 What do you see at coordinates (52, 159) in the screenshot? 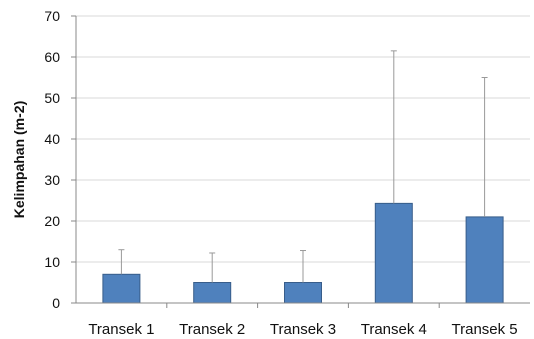
I see `y-tick-labels: 0 10 20 30 40 50 60 70` at bounding box center [52, 159].